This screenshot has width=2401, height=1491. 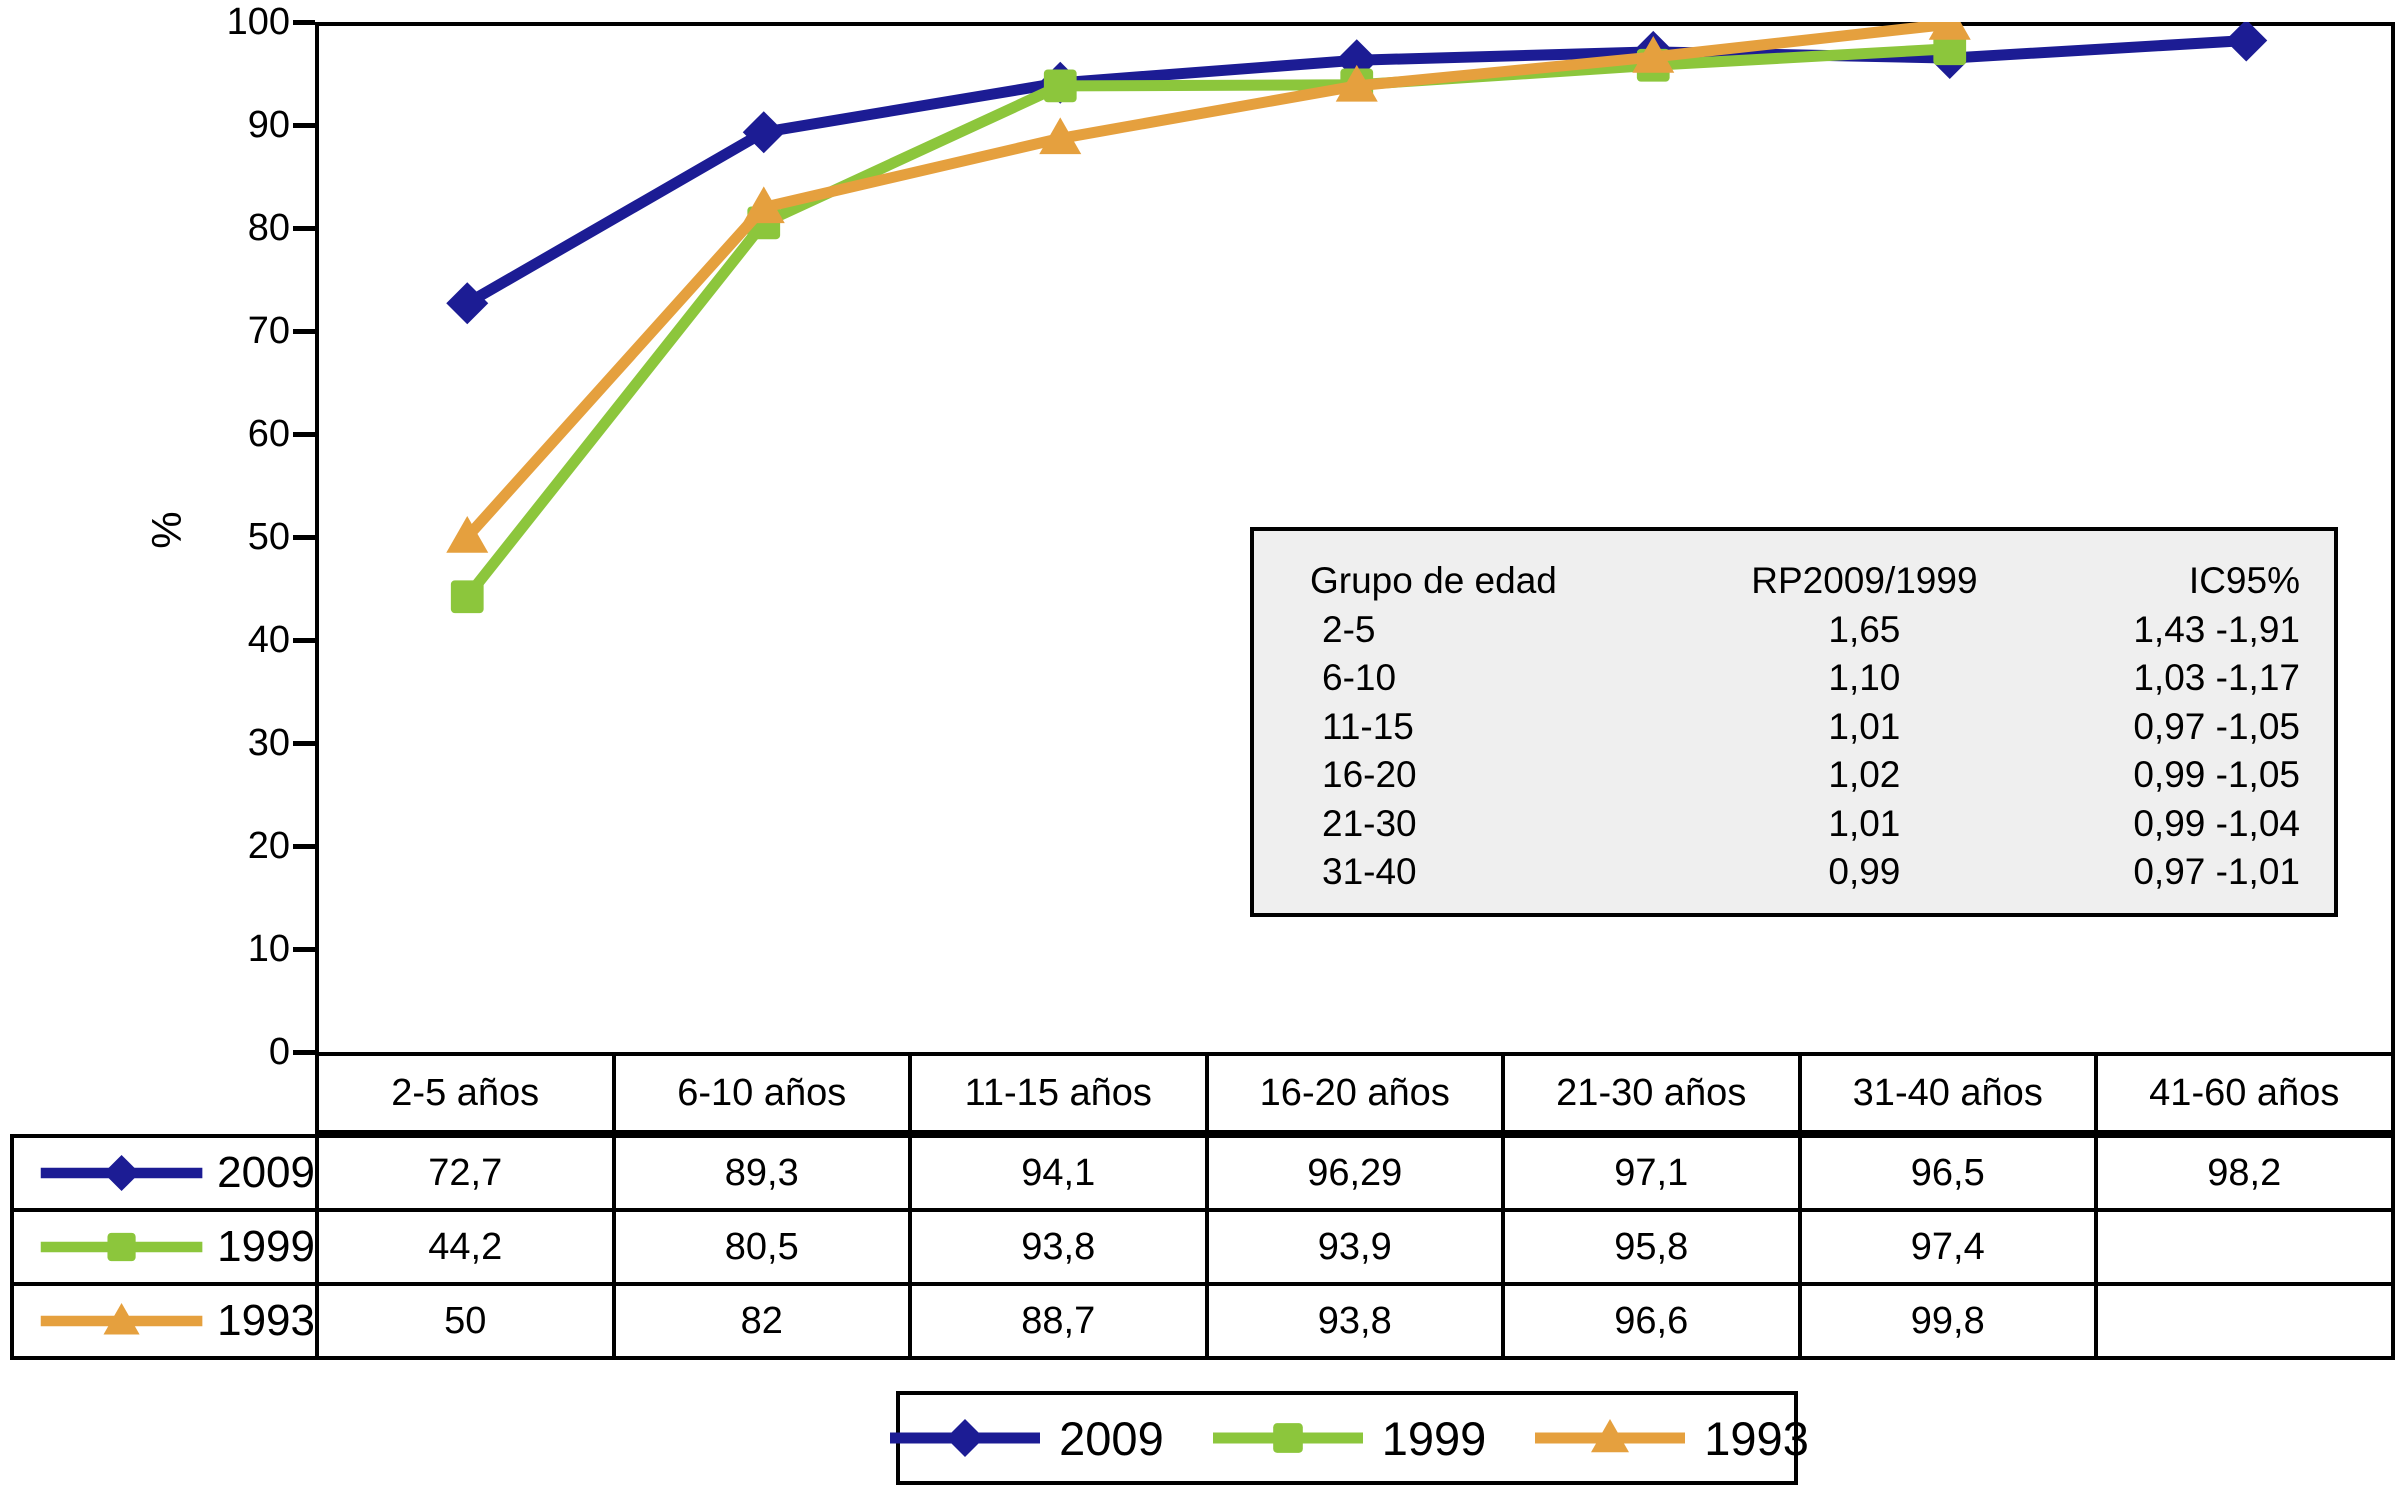 I want to click on inset-data-row: 16-20 1,02 0,99 -1,05, so click(x=1805, y=775).